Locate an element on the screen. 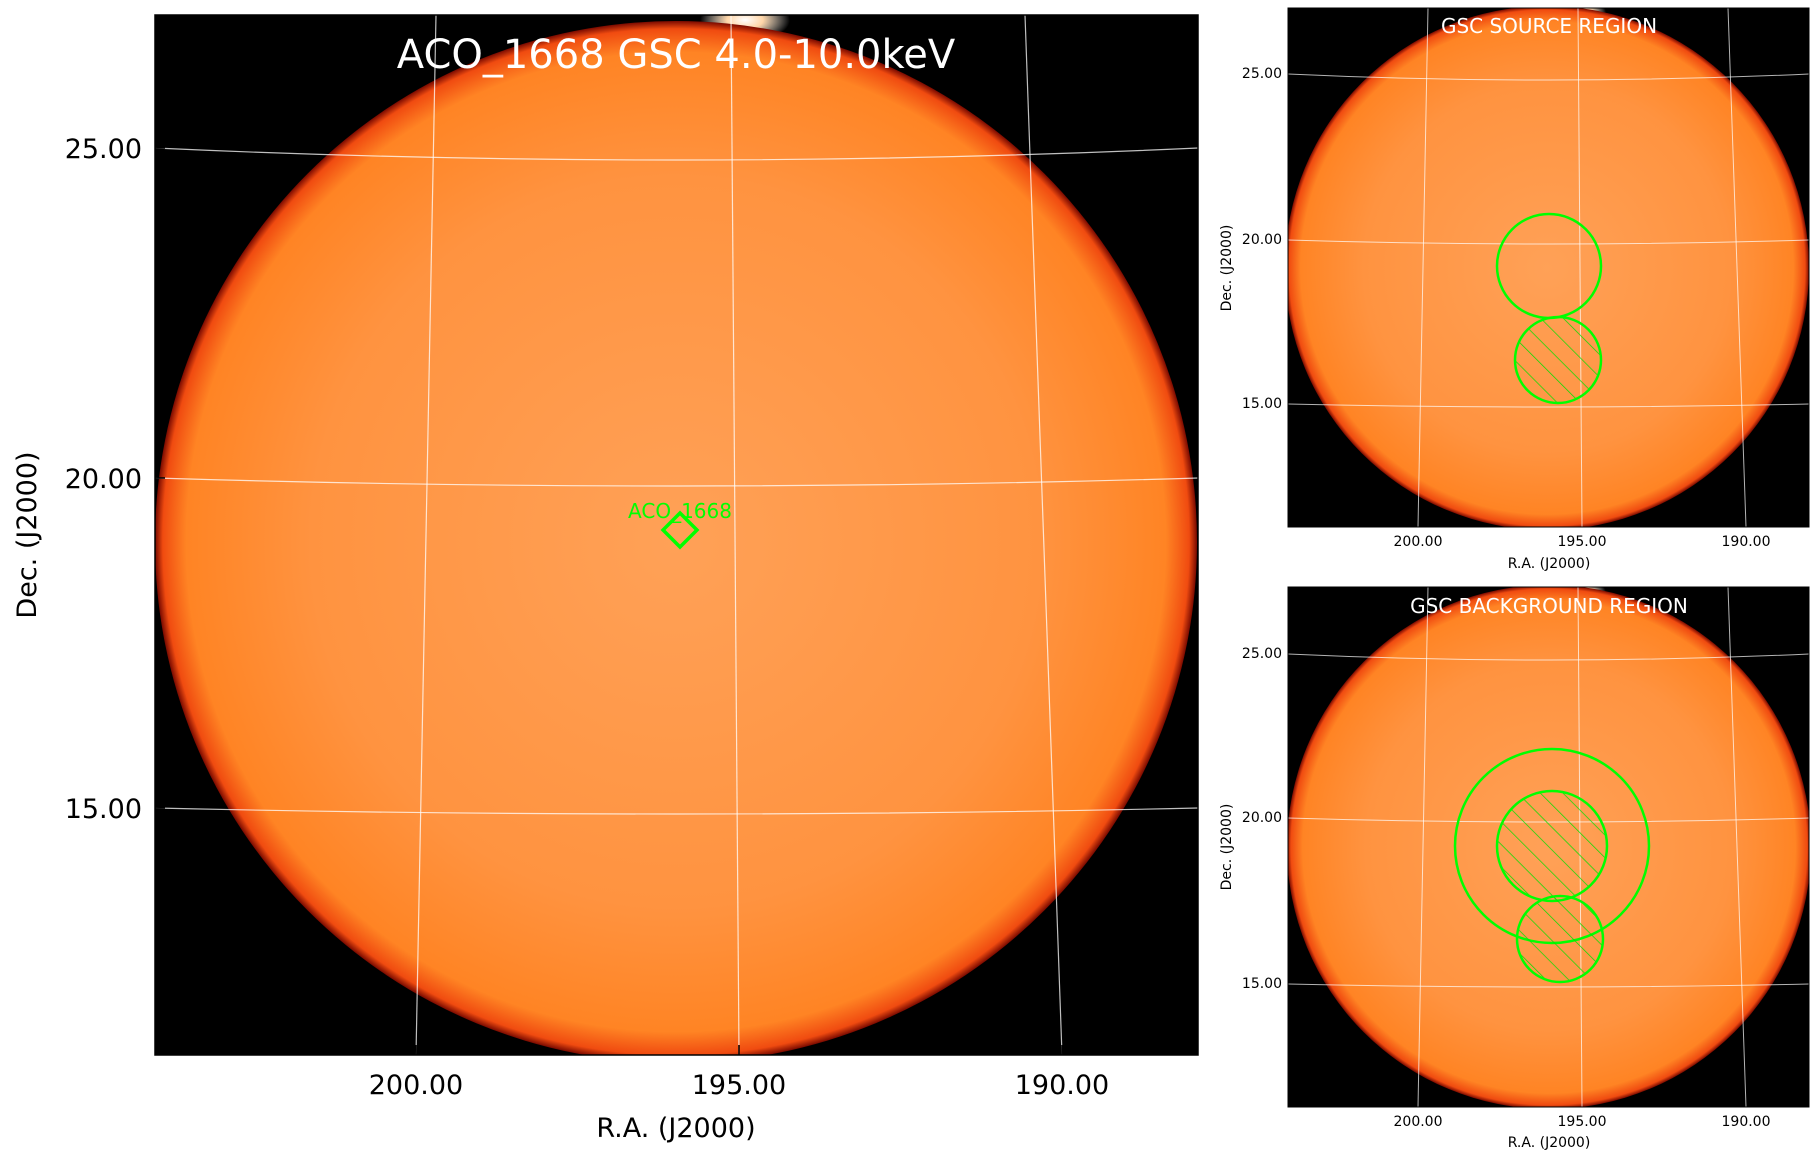  bottom-ytick-25: 25.00 is located at coordinates (1262, 654).